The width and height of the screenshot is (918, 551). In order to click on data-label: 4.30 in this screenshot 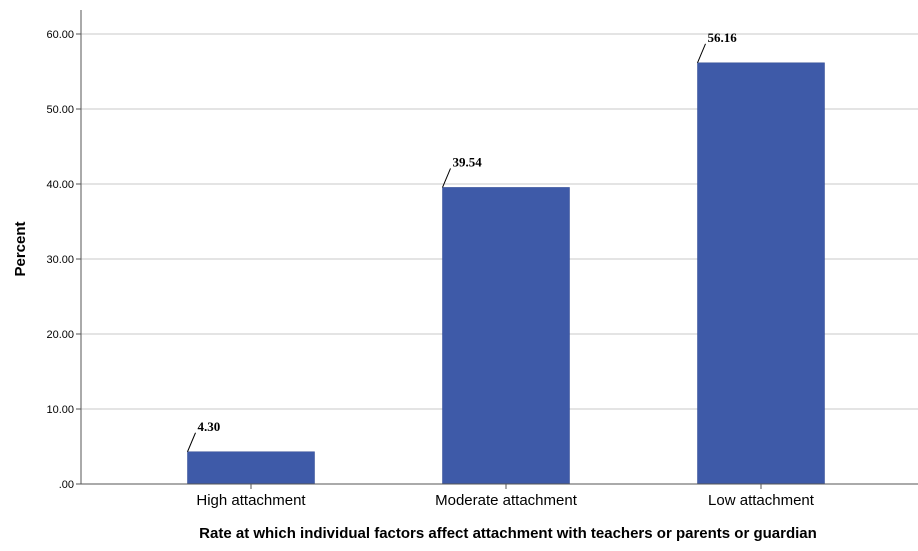, I will do `click(209, 426)`.